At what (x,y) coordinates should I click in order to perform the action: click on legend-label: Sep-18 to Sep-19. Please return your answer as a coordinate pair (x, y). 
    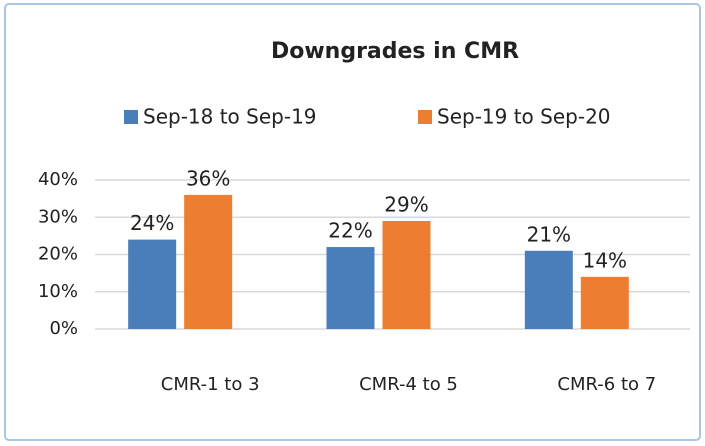
    Looking at the image, I should click on (230, 117).